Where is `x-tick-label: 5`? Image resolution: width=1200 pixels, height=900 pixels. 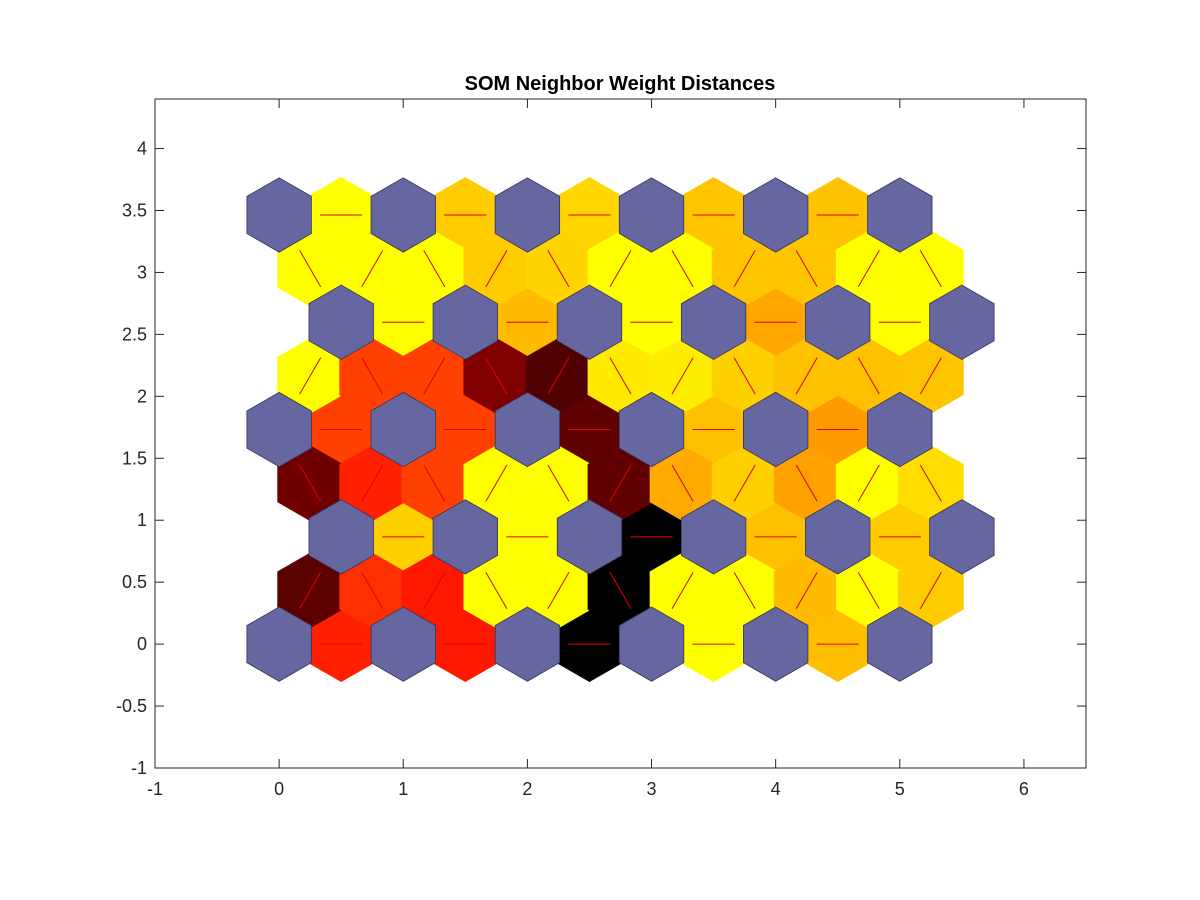
x-tick-label: 5 is located at coordinates (900, 789).